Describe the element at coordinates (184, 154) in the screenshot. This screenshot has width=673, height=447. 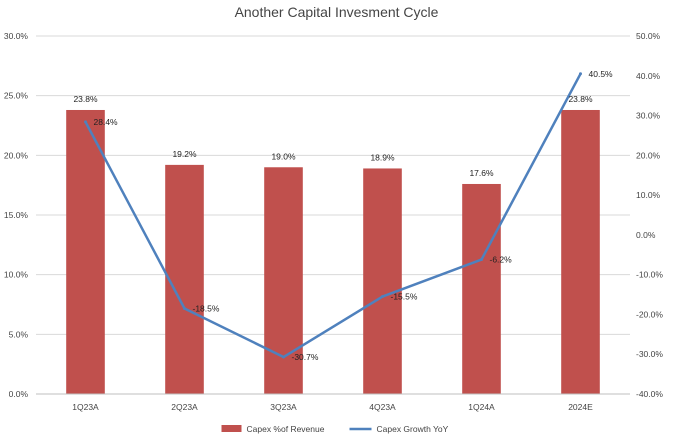
I see `bar-data-label: 19.2%` at that location.